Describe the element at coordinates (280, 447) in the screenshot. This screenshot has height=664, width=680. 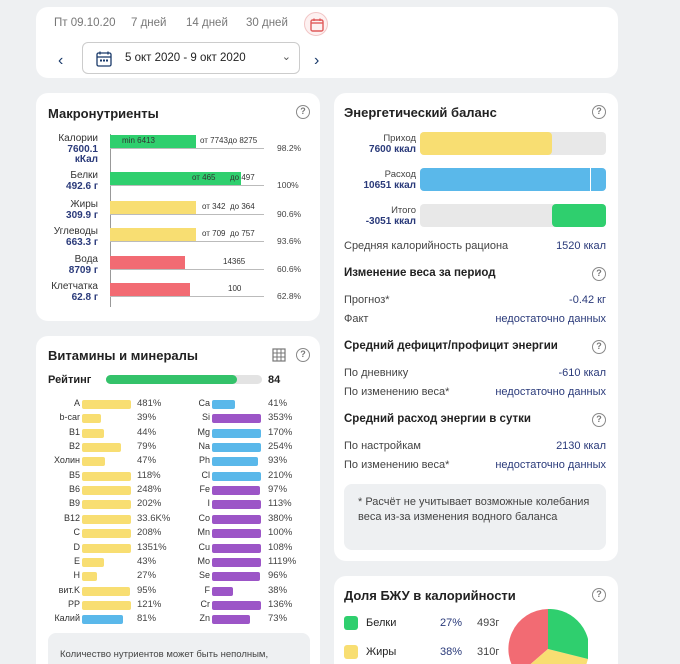
I see `nutrient-percent: 254%` at that location.